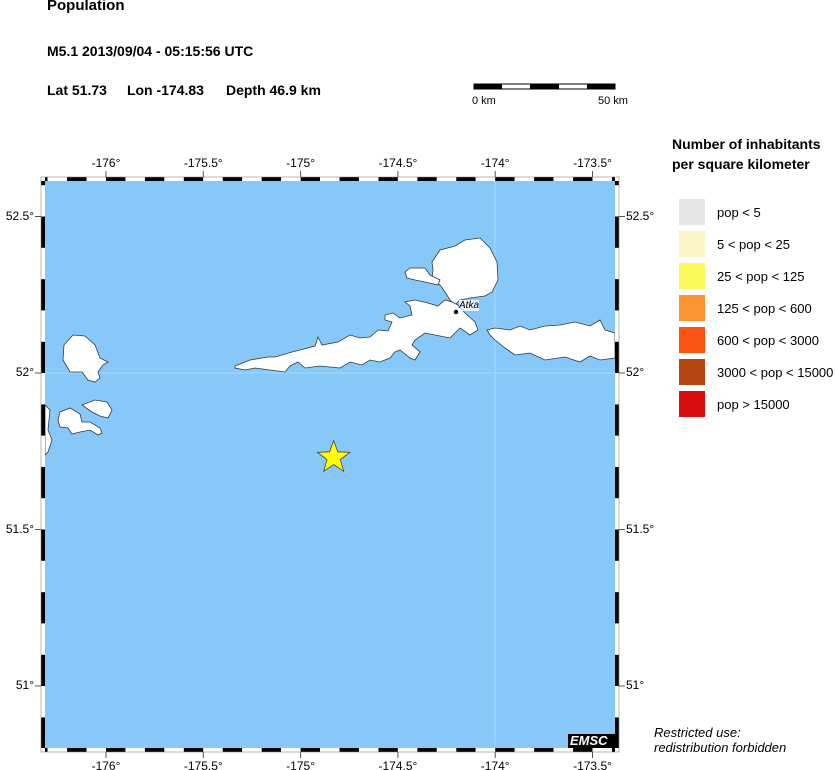 The height and width of the screenshot is (770, 835). Describe the element at coordinates (592, 764) in the screenshot. I see `lon-tick-label-bottom: -173.5°` at that location.